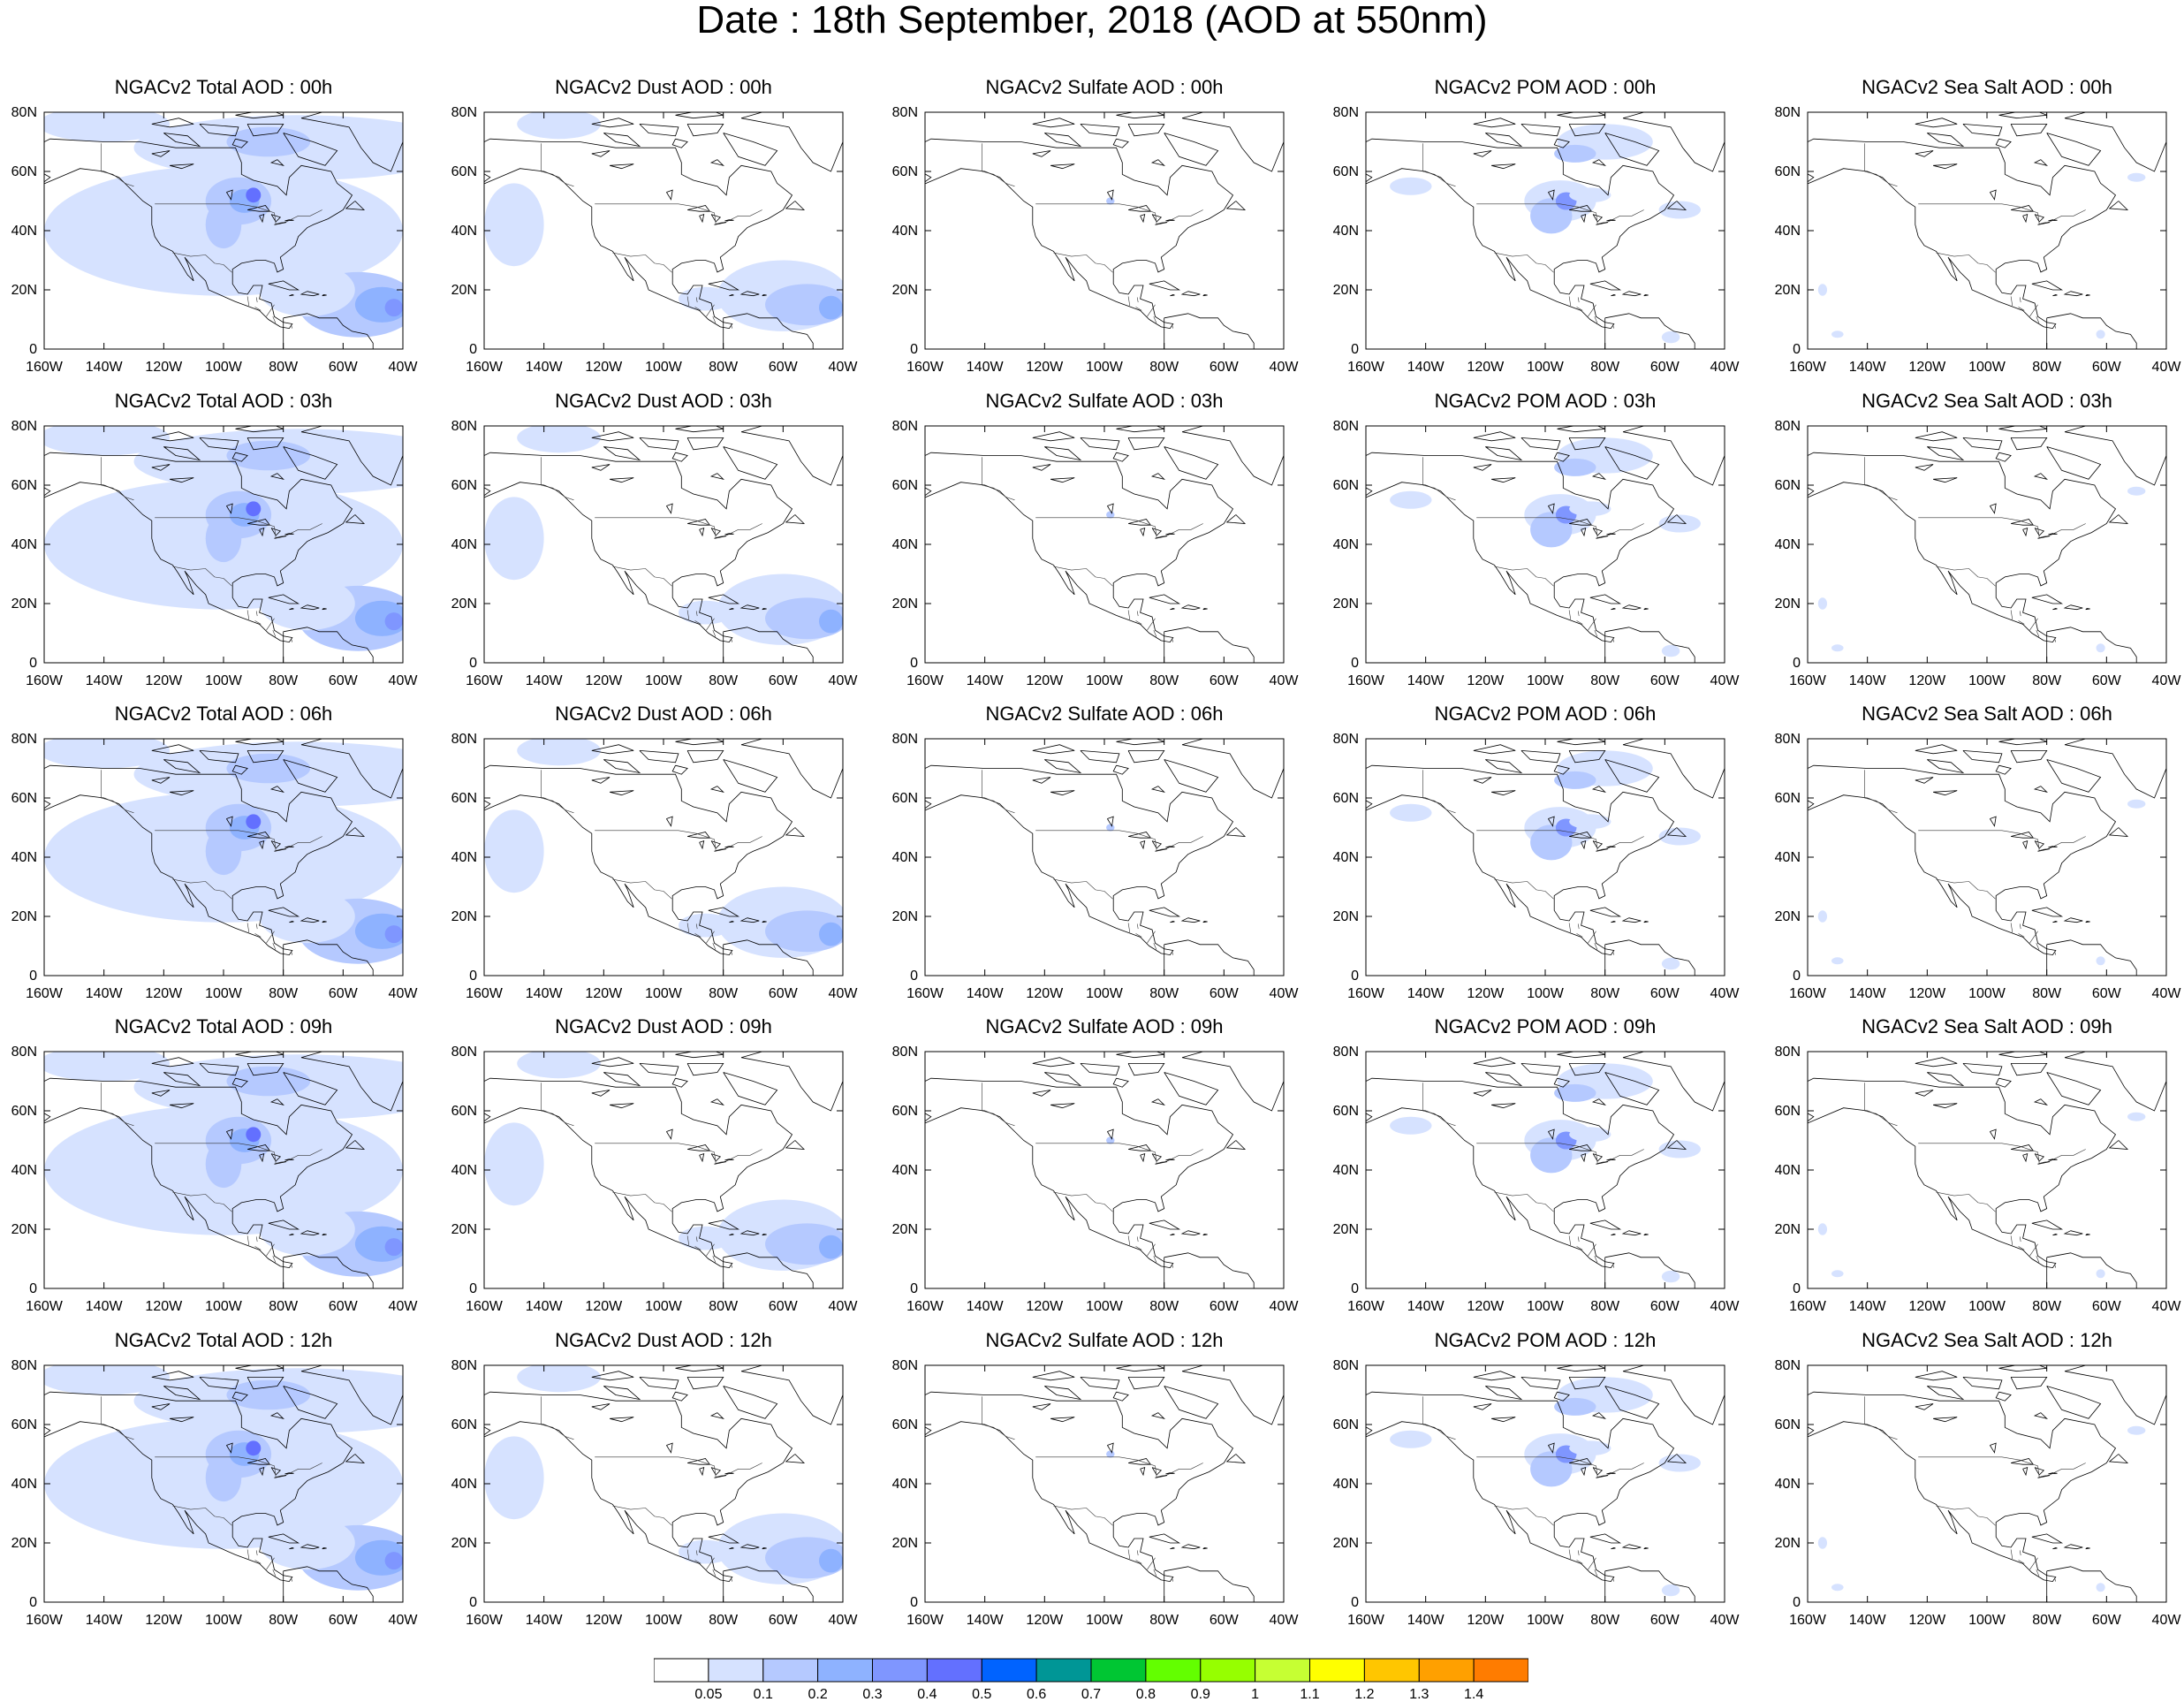 This screenshot has height=1702, width=2184. I want to click on lon-tick-label: 40W, so click(844, 367).